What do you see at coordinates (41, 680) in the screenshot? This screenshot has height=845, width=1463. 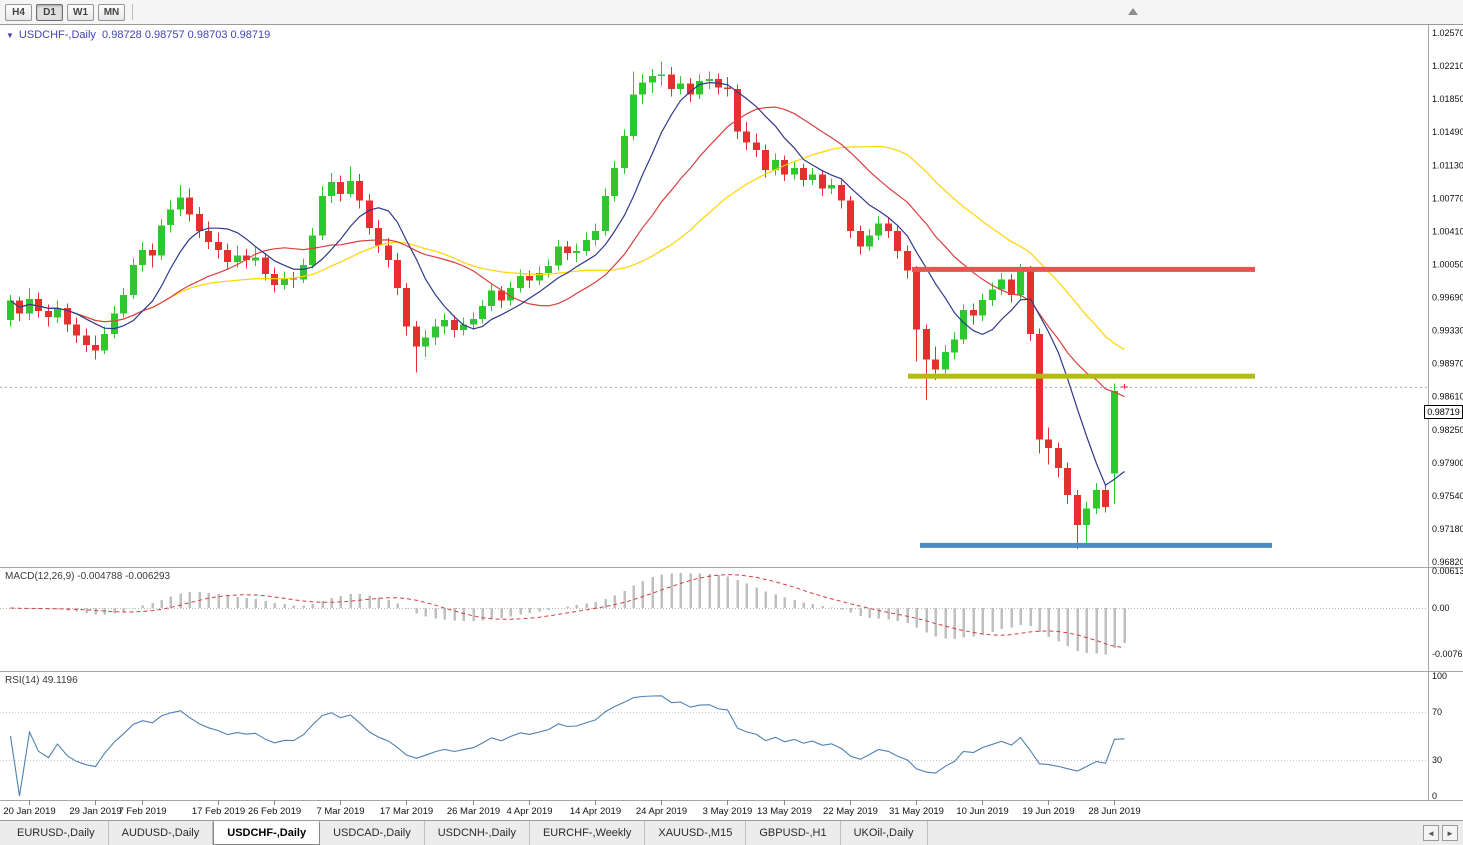 I see `rsi-label: RSI(14) 49.1196` at bounding box center [41, 680].